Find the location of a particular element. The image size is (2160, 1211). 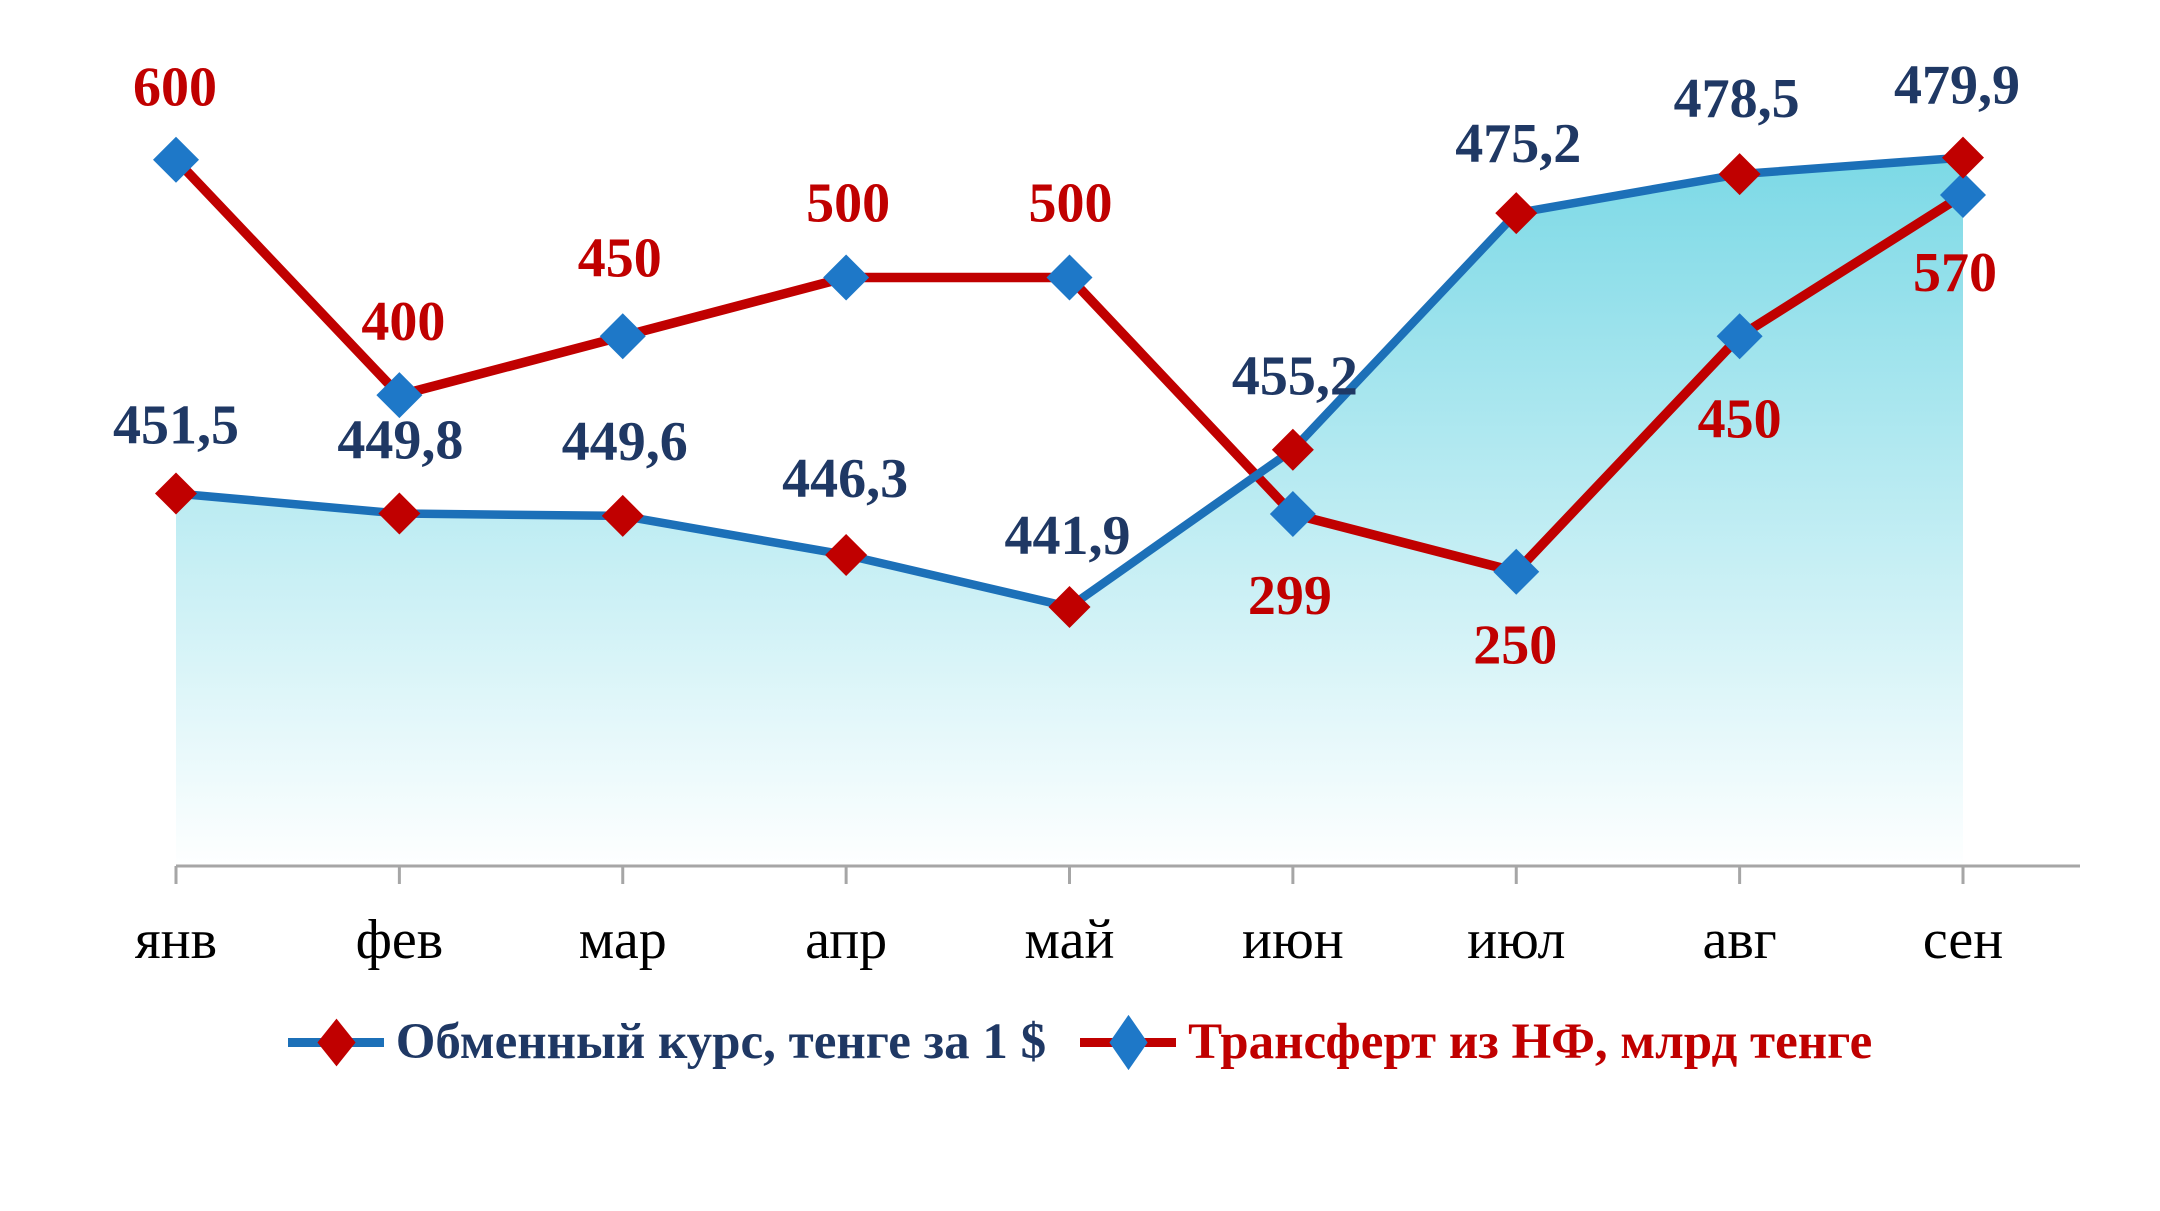

data-label-series-1: 600 is located at coordinates (175, 88).